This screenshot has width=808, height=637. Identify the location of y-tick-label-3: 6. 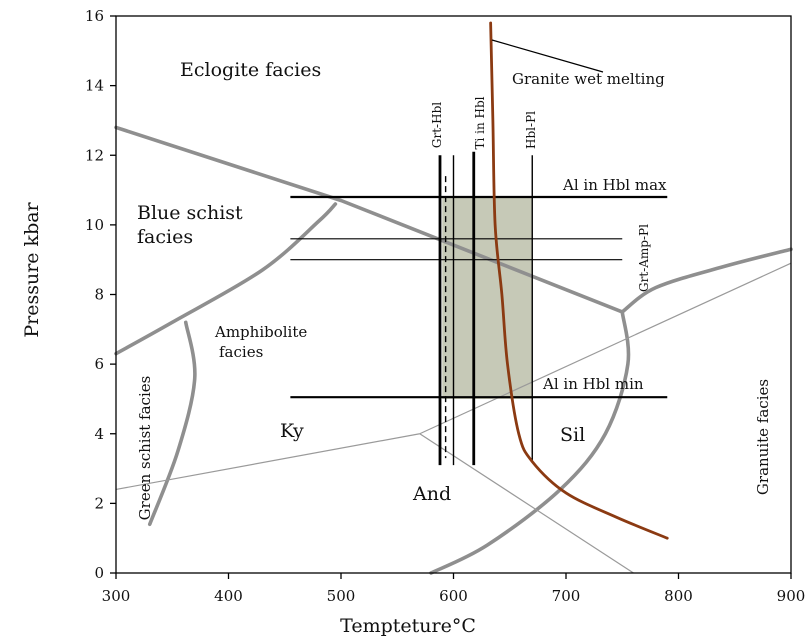
(99, 364).